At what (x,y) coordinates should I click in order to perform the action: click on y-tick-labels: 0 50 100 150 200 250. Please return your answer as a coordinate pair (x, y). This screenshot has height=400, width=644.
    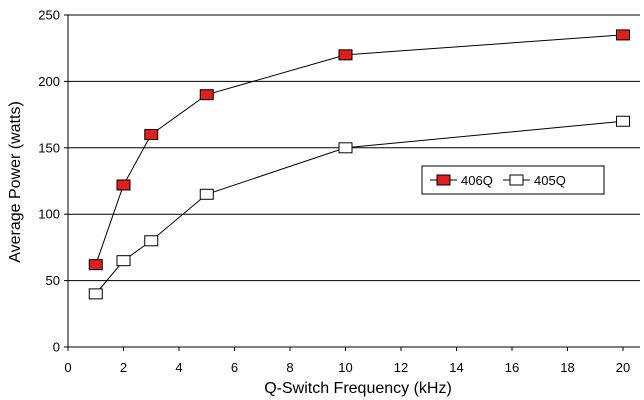
    Looking at the image, I should click on (49, 181).